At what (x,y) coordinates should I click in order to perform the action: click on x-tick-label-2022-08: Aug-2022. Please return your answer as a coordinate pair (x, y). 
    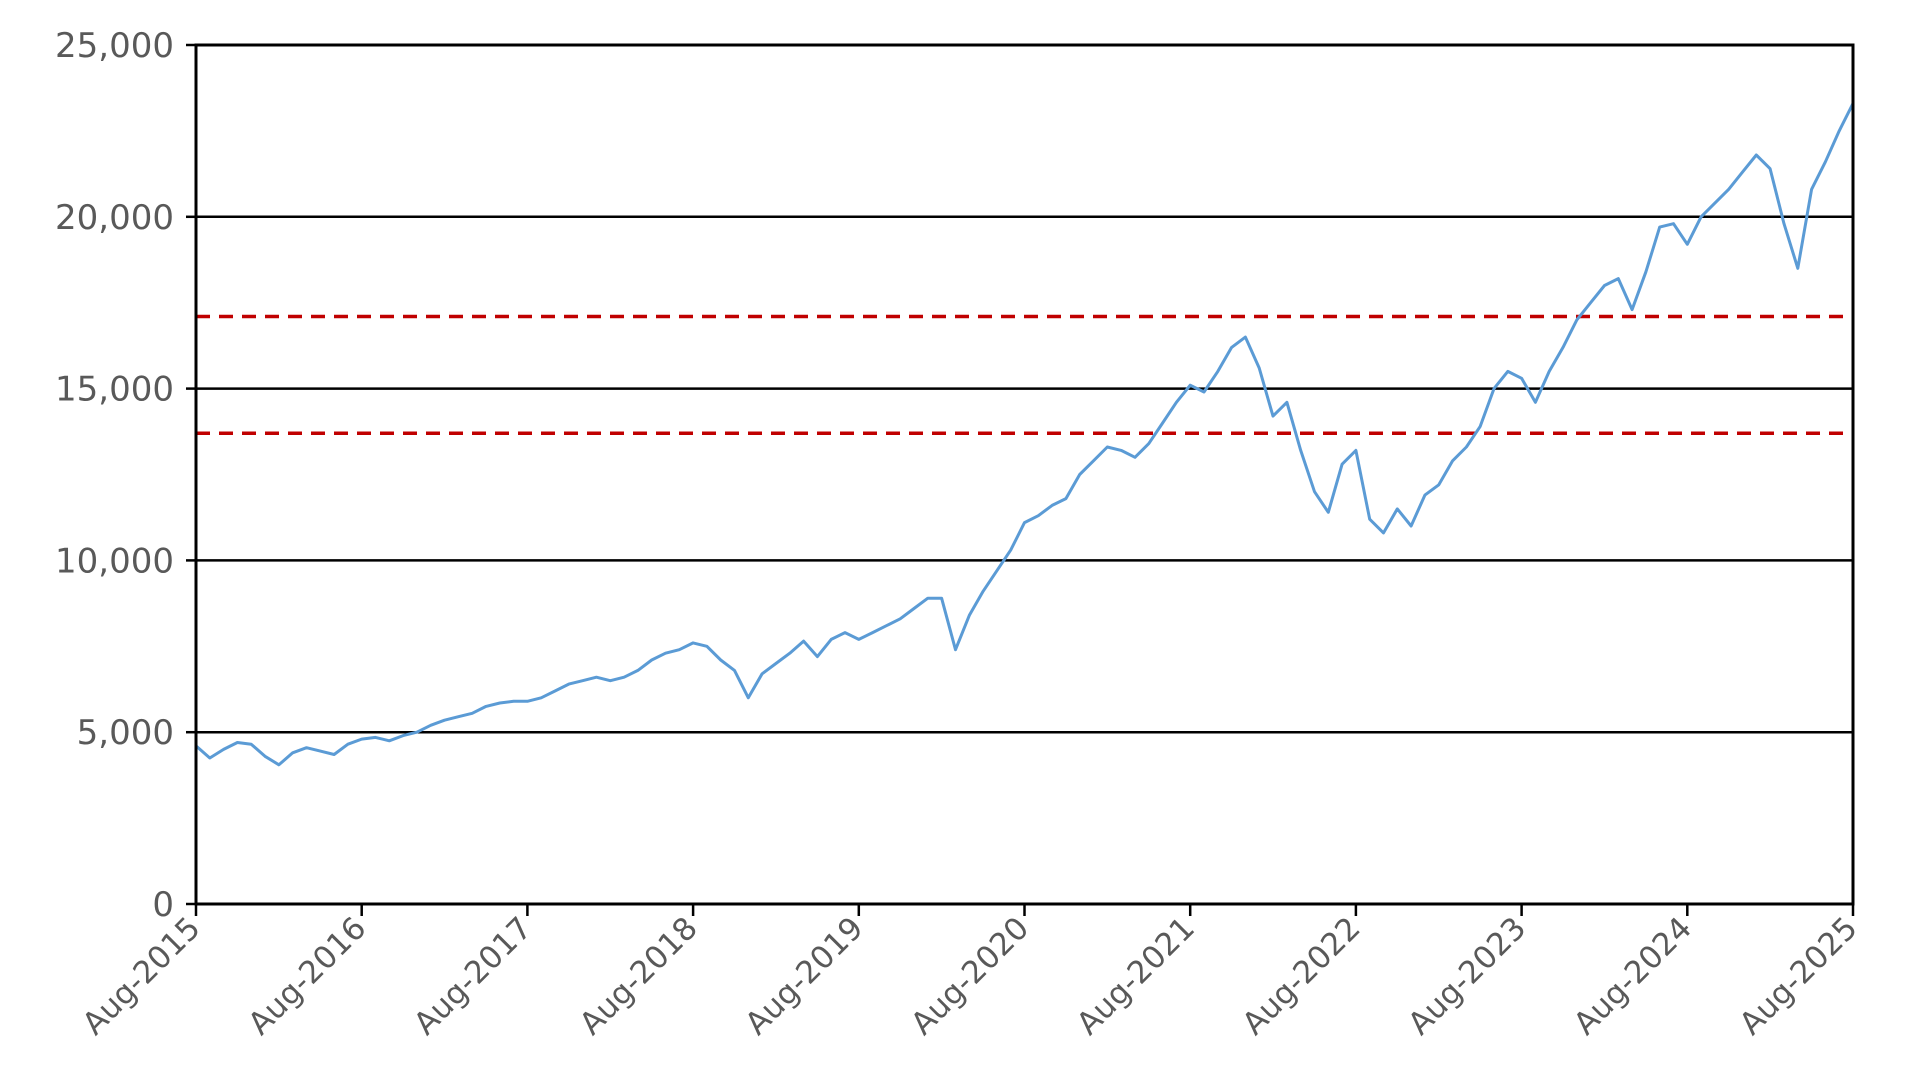
    Looking at the image, I should click on (1302, 976).